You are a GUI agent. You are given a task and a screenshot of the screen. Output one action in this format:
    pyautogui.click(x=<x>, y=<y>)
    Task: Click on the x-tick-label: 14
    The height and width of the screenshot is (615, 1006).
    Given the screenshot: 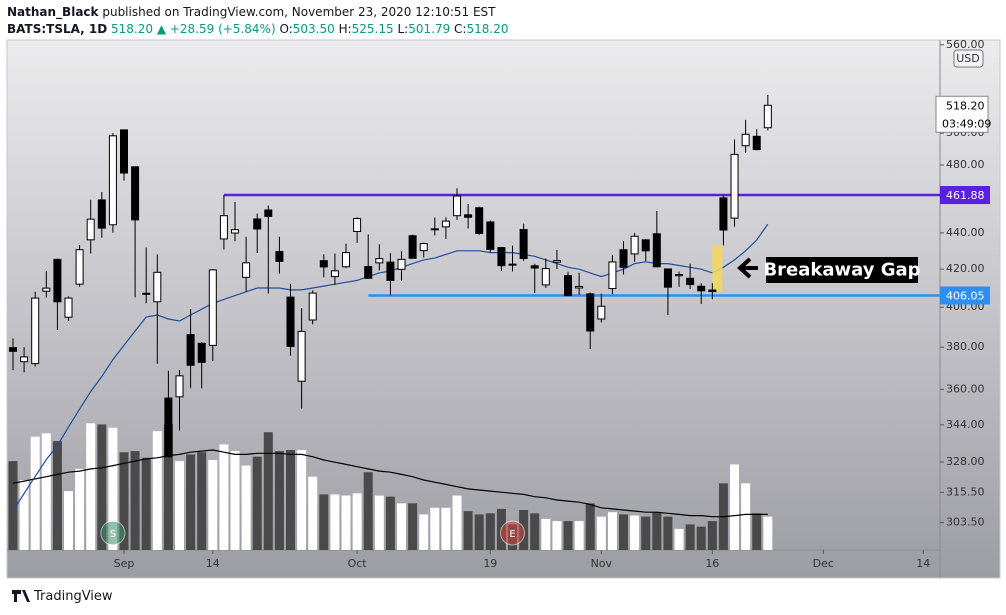 What is the action you would take?
    pyautogui.click(x=923, y=563)
    